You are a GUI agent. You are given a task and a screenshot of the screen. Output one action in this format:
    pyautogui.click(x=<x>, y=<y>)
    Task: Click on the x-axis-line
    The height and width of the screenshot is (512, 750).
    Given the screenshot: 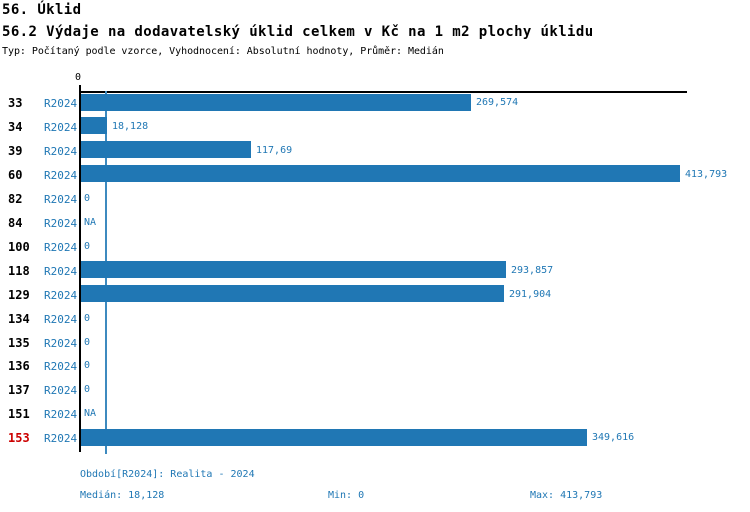 What is the action you would take?
    pyautogui.click(x=383, y=92)
    